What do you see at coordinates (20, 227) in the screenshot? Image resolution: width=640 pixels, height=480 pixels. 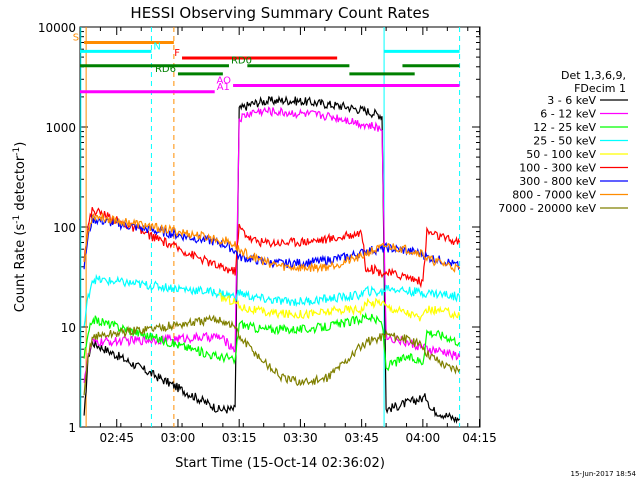 I see `y-axis-label: Count Rate (s-1 detector-1)` at bounding box center [20, 227].